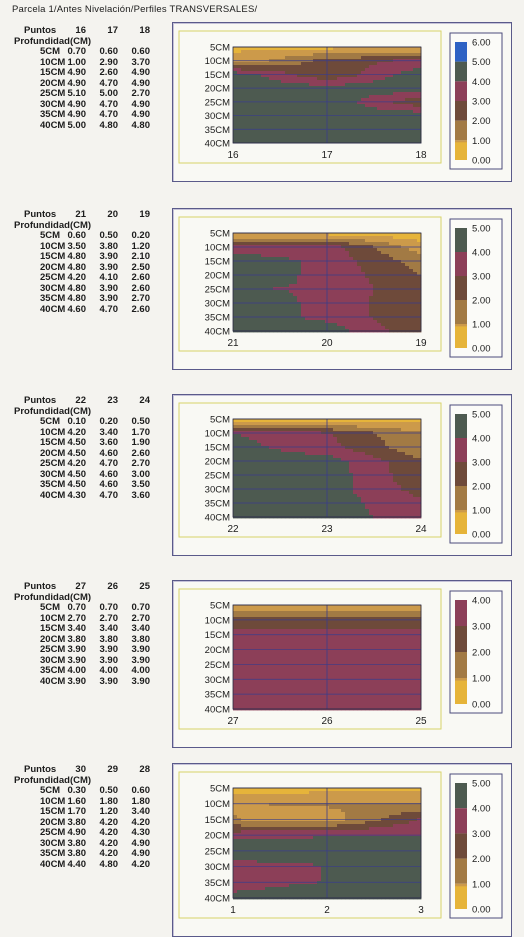 The image size is (524, 937). What do you see at coordinates (481, 301) in the screenshot?
I see `legend-label: 2.00` at bounding box center [481, 301].